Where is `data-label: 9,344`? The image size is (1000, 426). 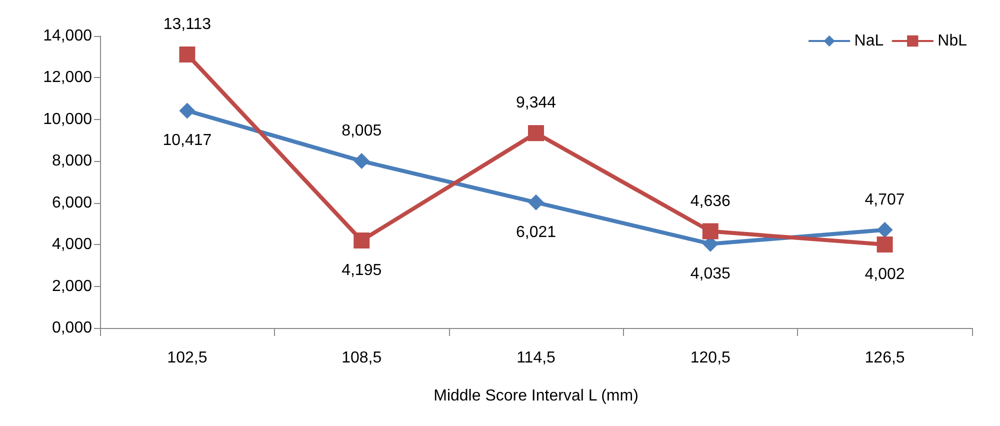
data-label: 9,344 is located at coordinates (536, 103).